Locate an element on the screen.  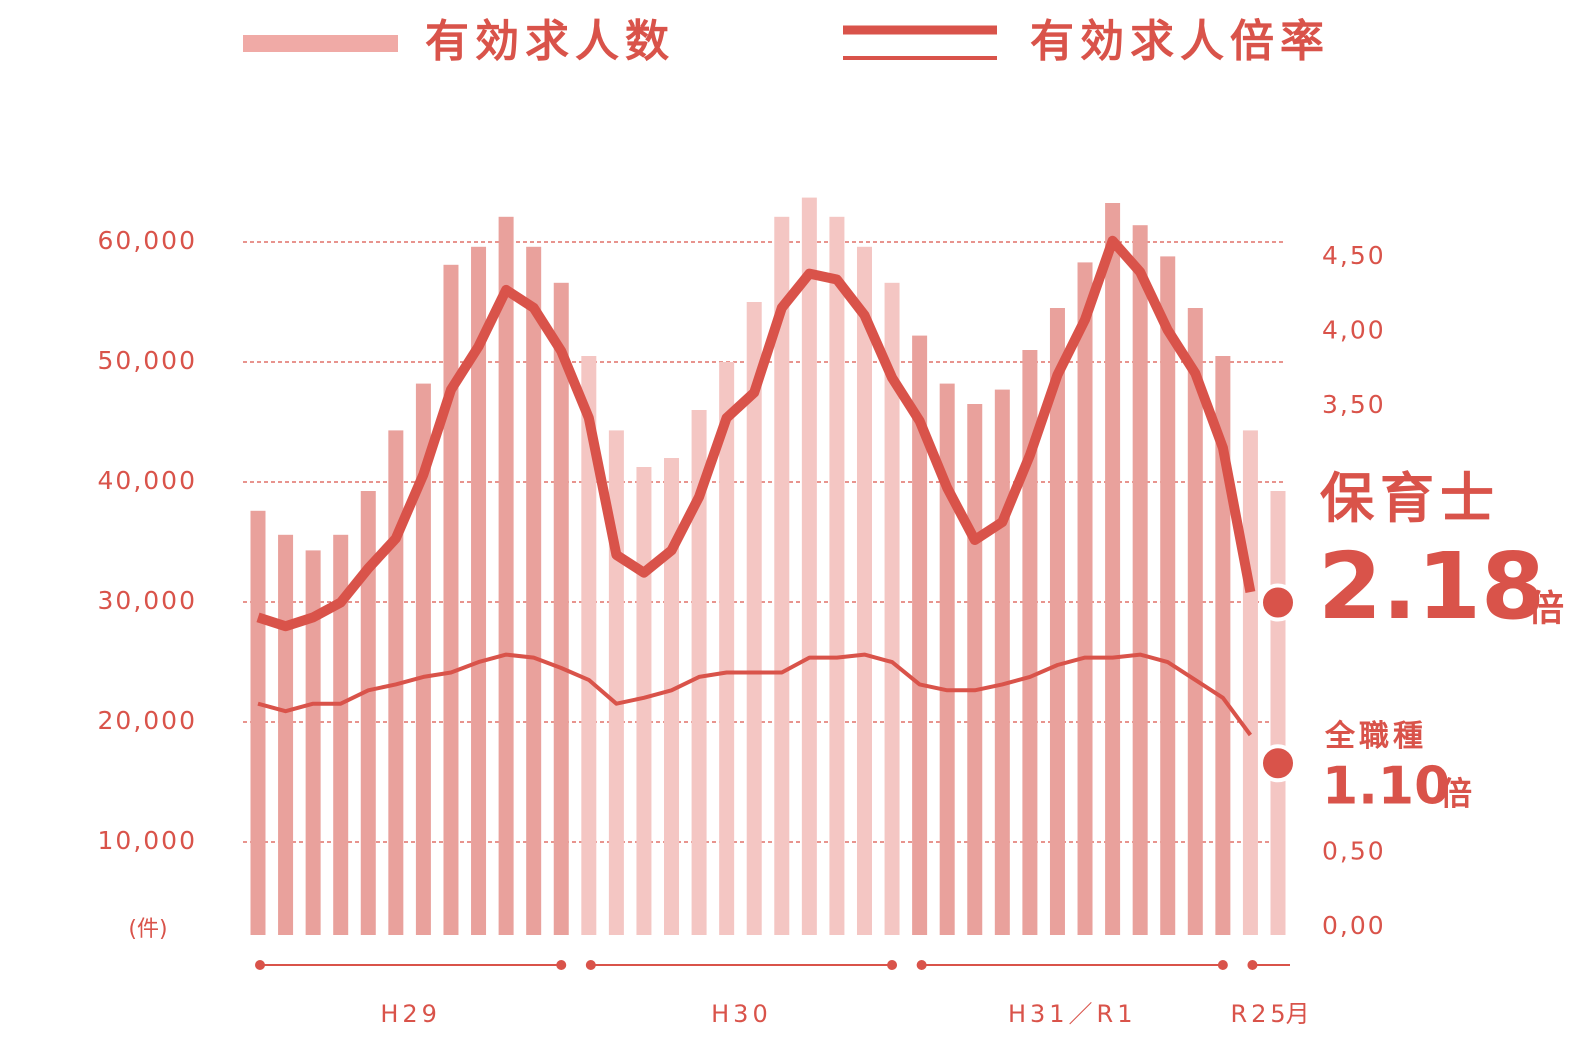
month-label: 5月 is located at coordinates (1289, 1014).